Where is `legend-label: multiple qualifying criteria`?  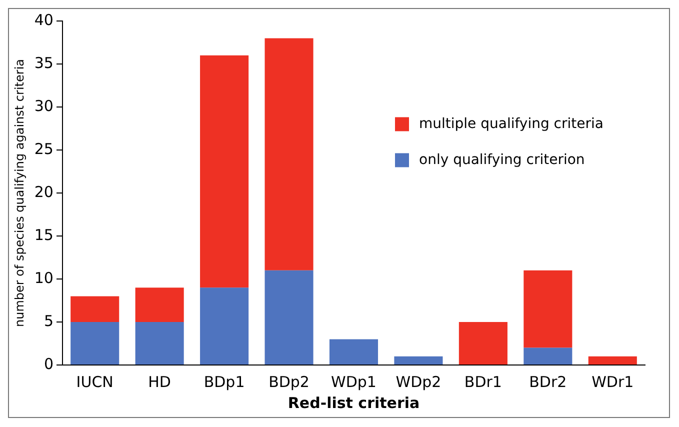
legend-label: multiple qualifying criteria is located at coordinates (511, 124).